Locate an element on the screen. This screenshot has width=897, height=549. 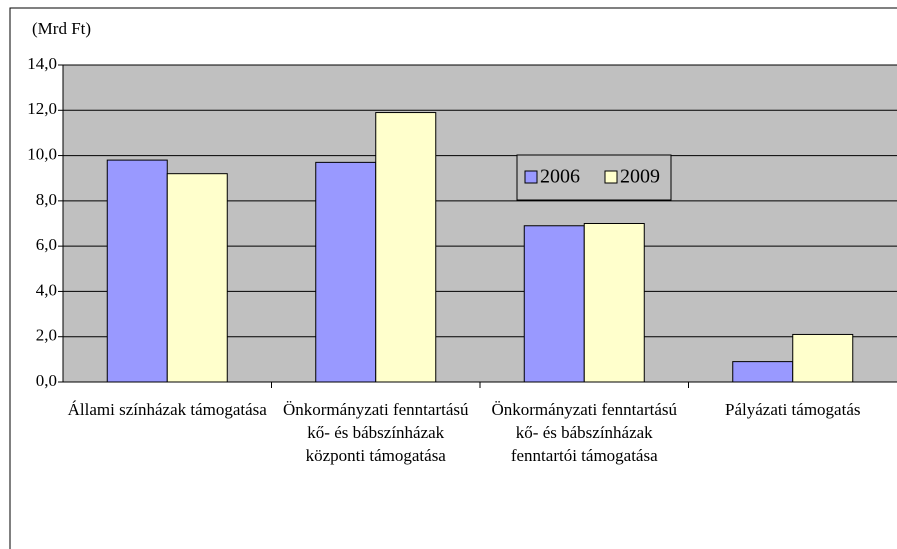
x-tick-label: Állami színházak támogatása is located at coordinates (167, 409).